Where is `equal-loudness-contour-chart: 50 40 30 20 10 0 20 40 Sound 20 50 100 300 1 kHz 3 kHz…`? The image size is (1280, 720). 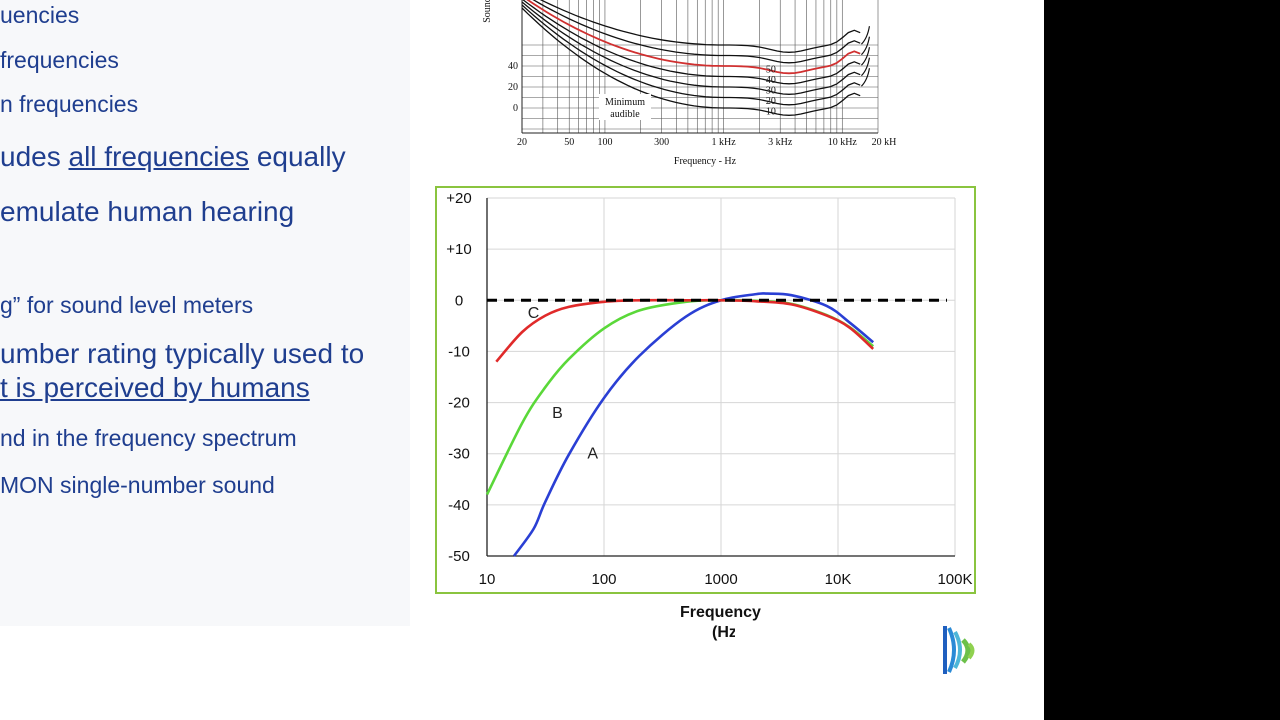 equal-loudness-contour-chart: 50 40 30 20 10 0 20 40 Sound 20 50 100 300 1 kHz 3 kHz… is located at coordinates (690, 87).